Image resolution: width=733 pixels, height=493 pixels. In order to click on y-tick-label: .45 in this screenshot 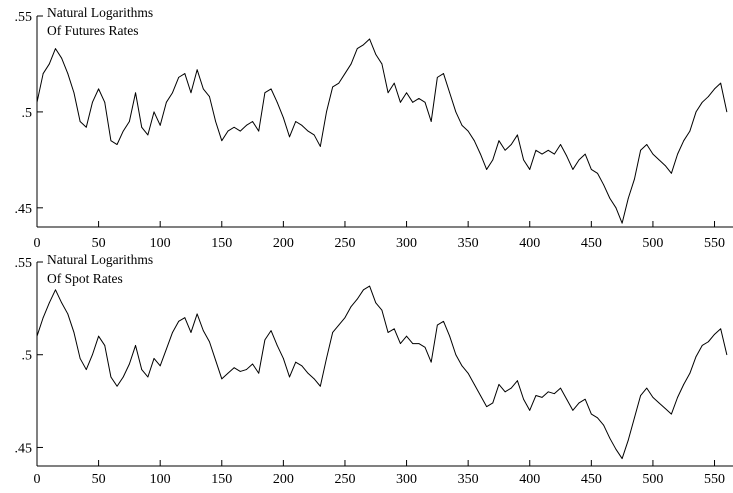, I will do `click(24, 448)`.